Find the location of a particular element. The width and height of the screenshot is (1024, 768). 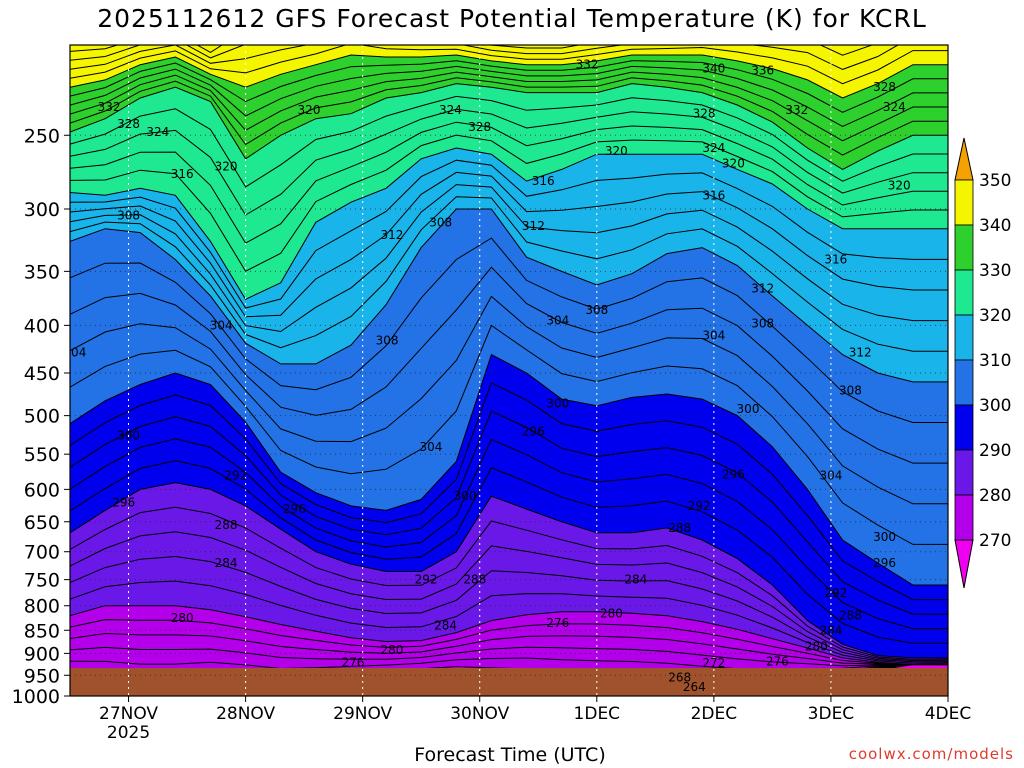

y-tick-label: 900 is located at coordinates (42, 654).